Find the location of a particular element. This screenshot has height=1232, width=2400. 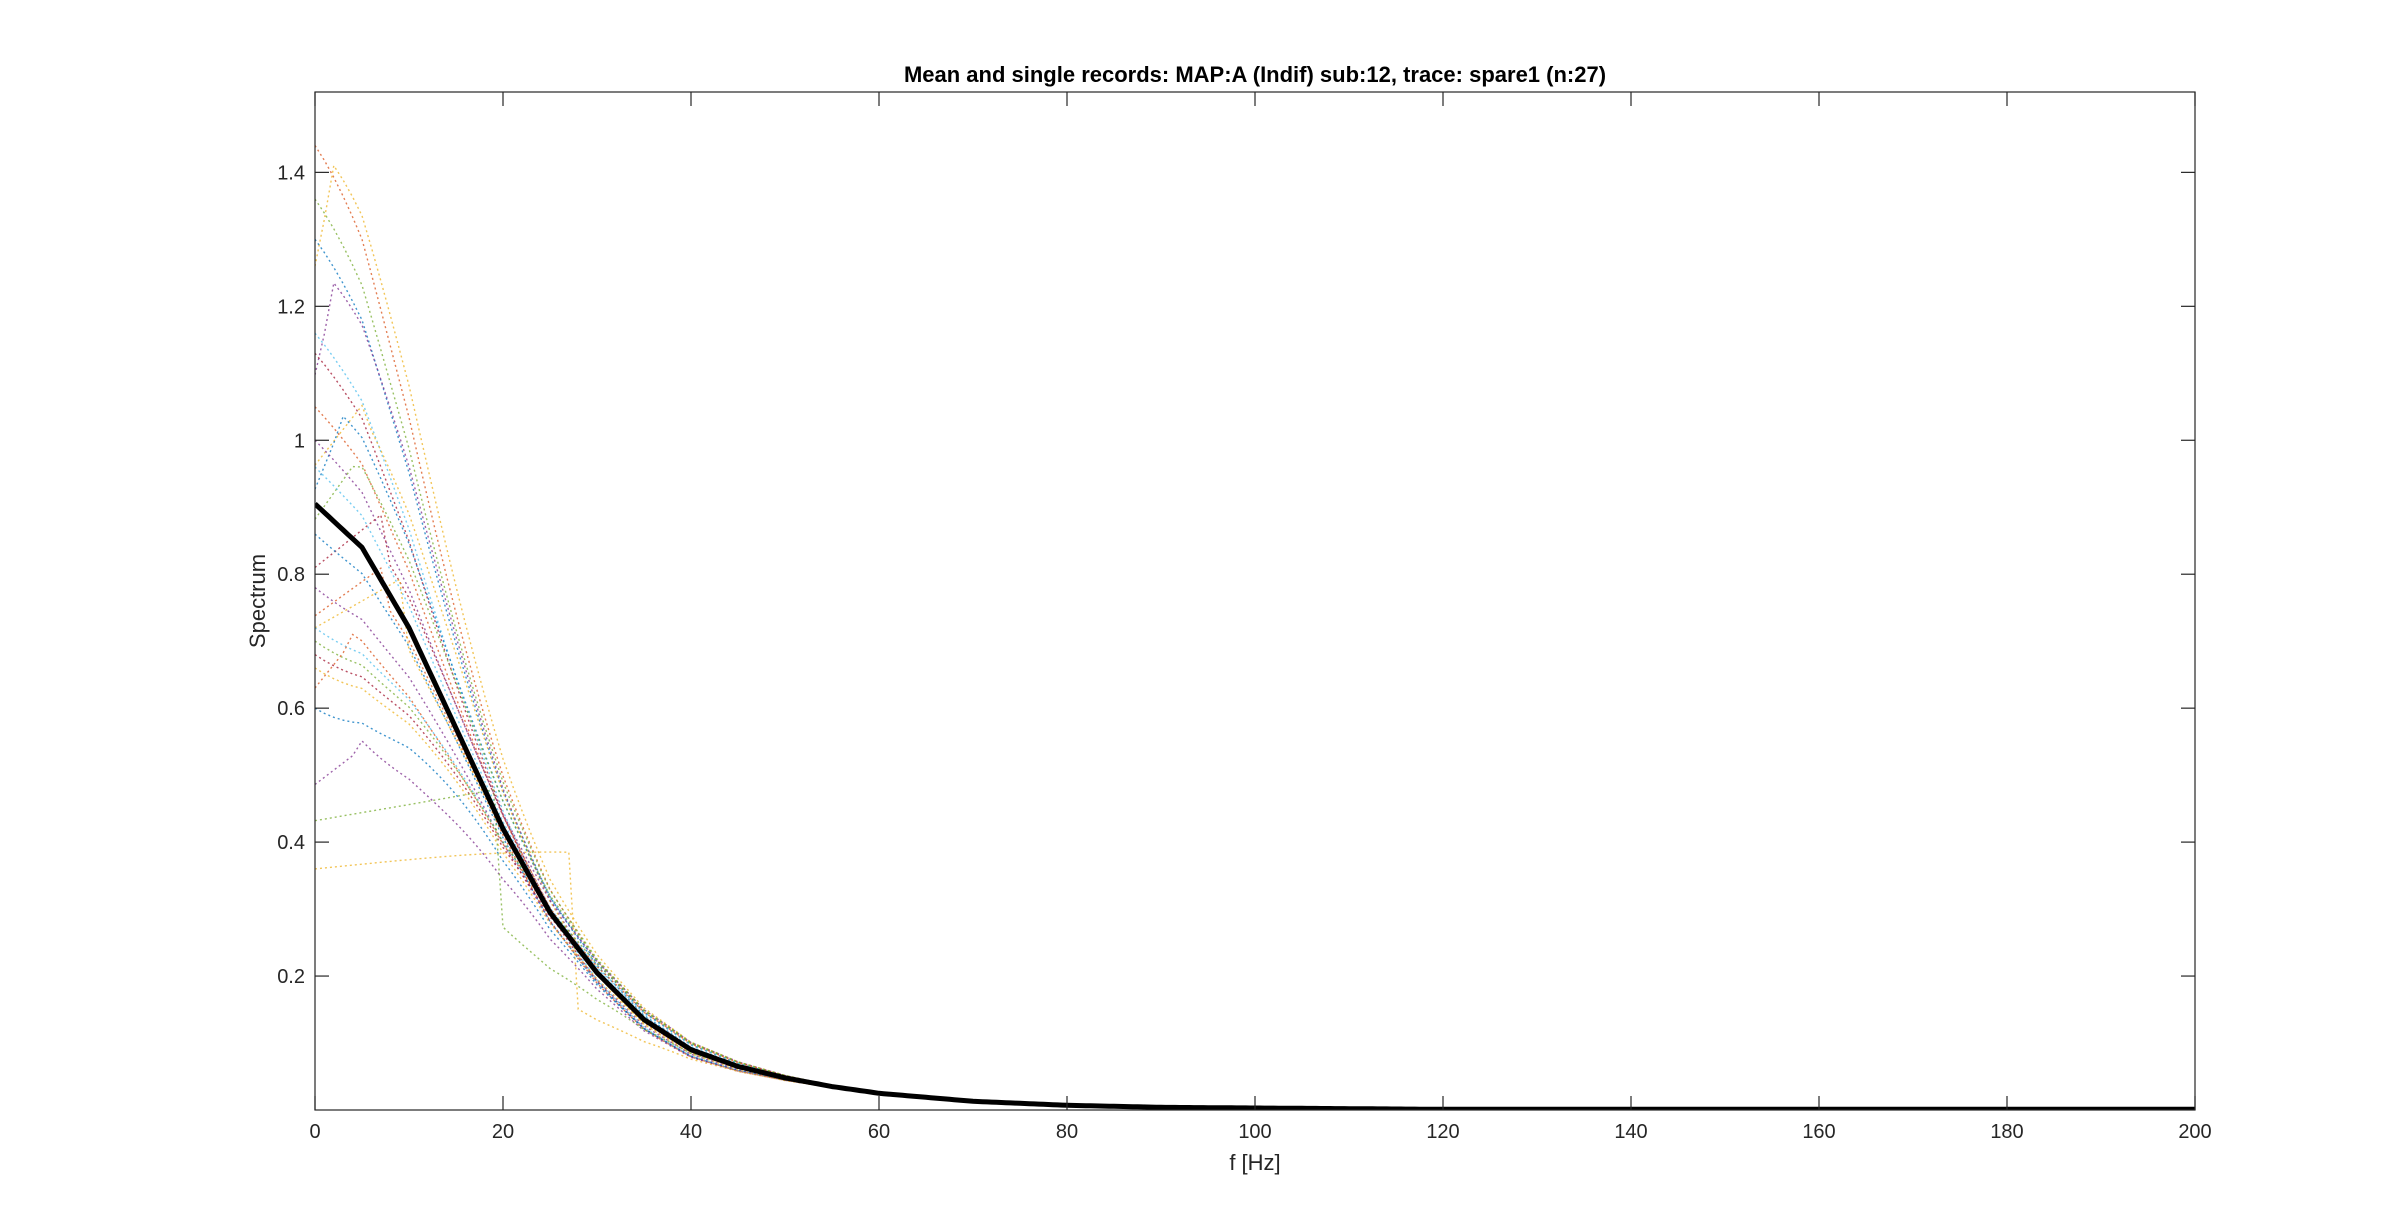

x-tick-label: 180 is located at coordinates (2006, 1132).